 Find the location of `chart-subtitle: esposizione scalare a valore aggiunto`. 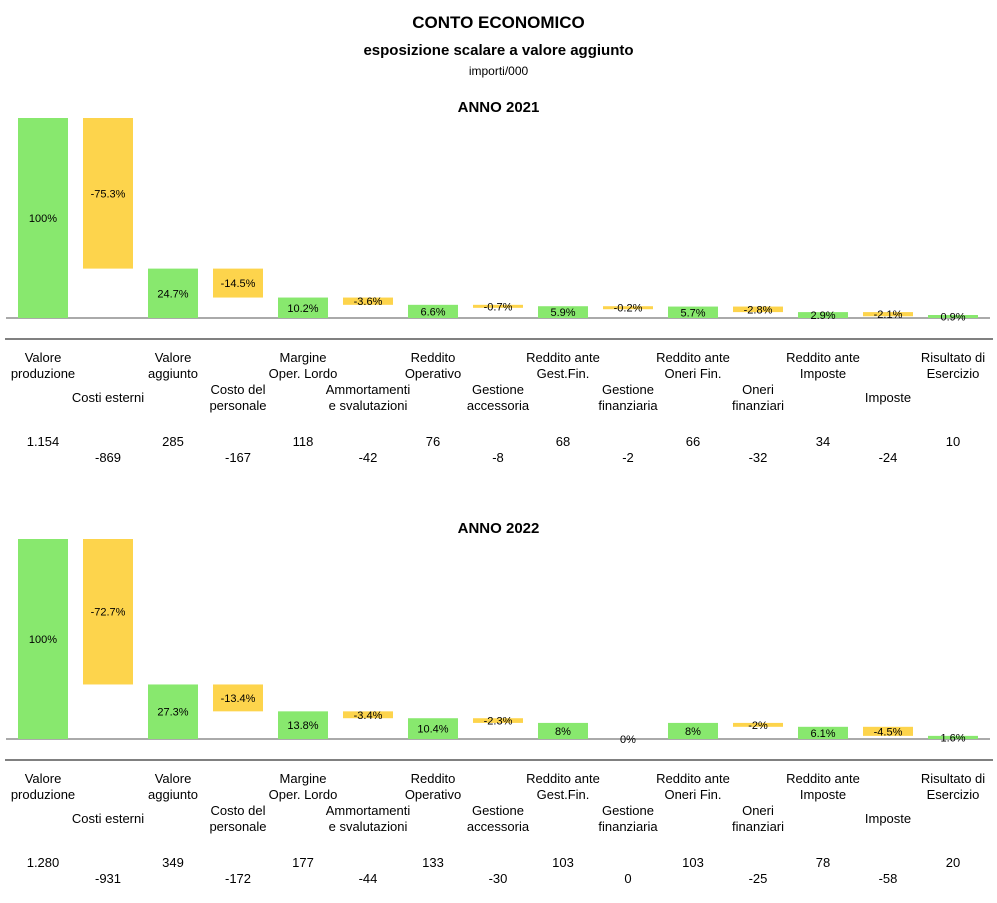

chart-subtitle: esposizione scalare a valore aggiunto is located at coordinates (498, 50).